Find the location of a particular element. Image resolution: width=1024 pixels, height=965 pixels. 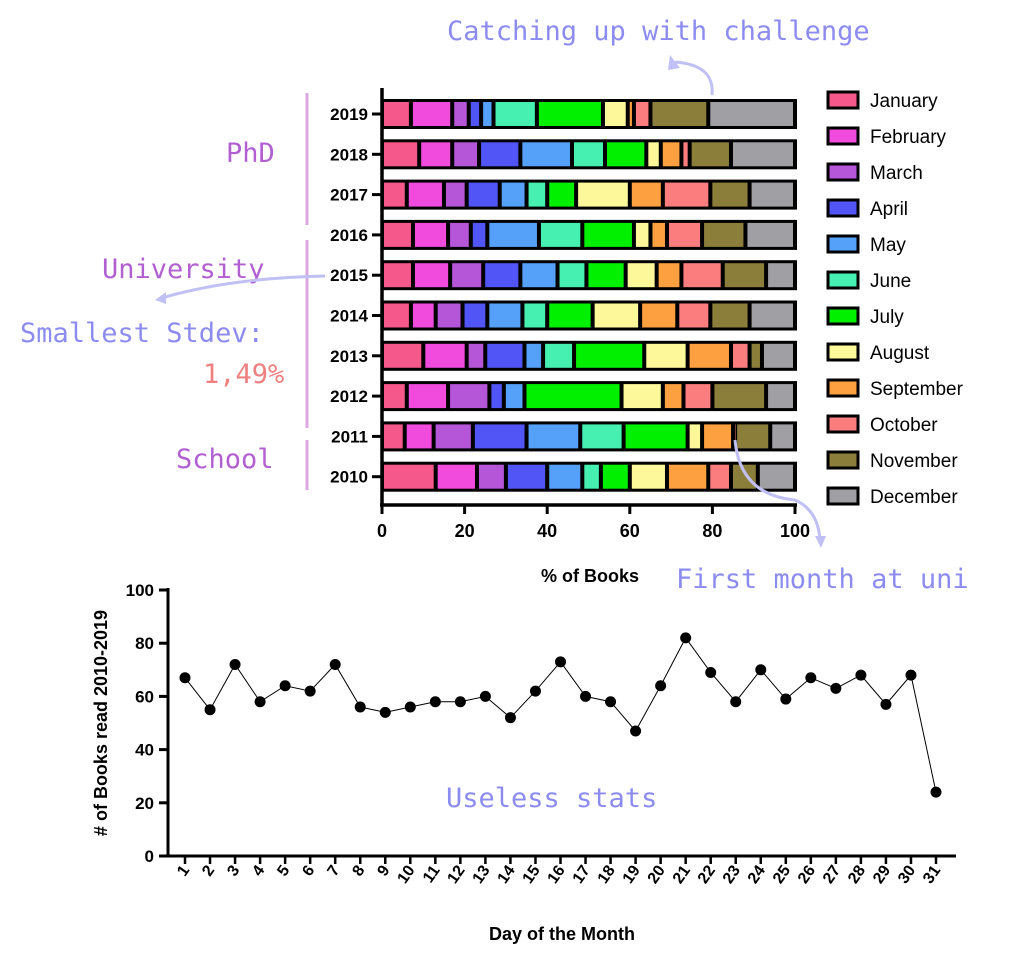

y-tick-label: 20 is located at coordinates (144, 803).